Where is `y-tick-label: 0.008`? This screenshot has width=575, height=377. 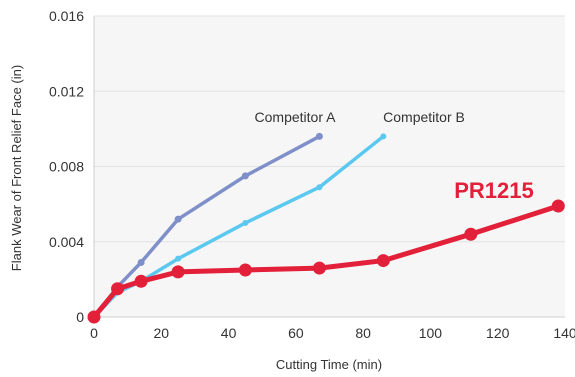
y-tick-label: 0.008 is located at coordinates (66, 167).